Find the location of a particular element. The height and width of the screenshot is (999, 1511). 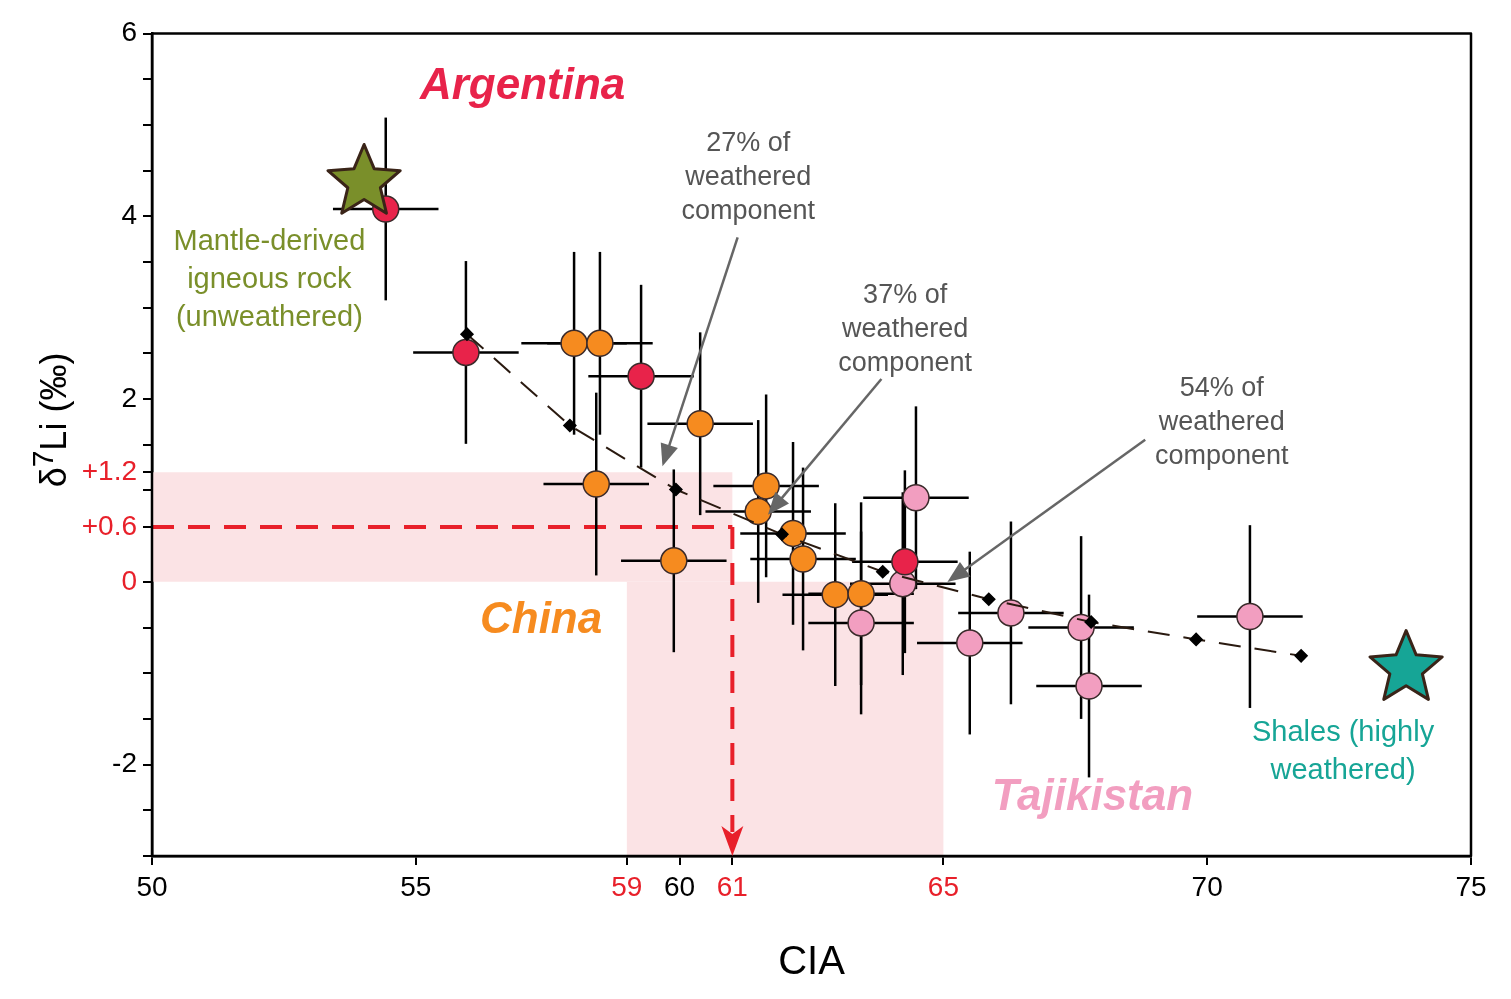

x-tick-label: 55 is located at coordinates (416, 886).